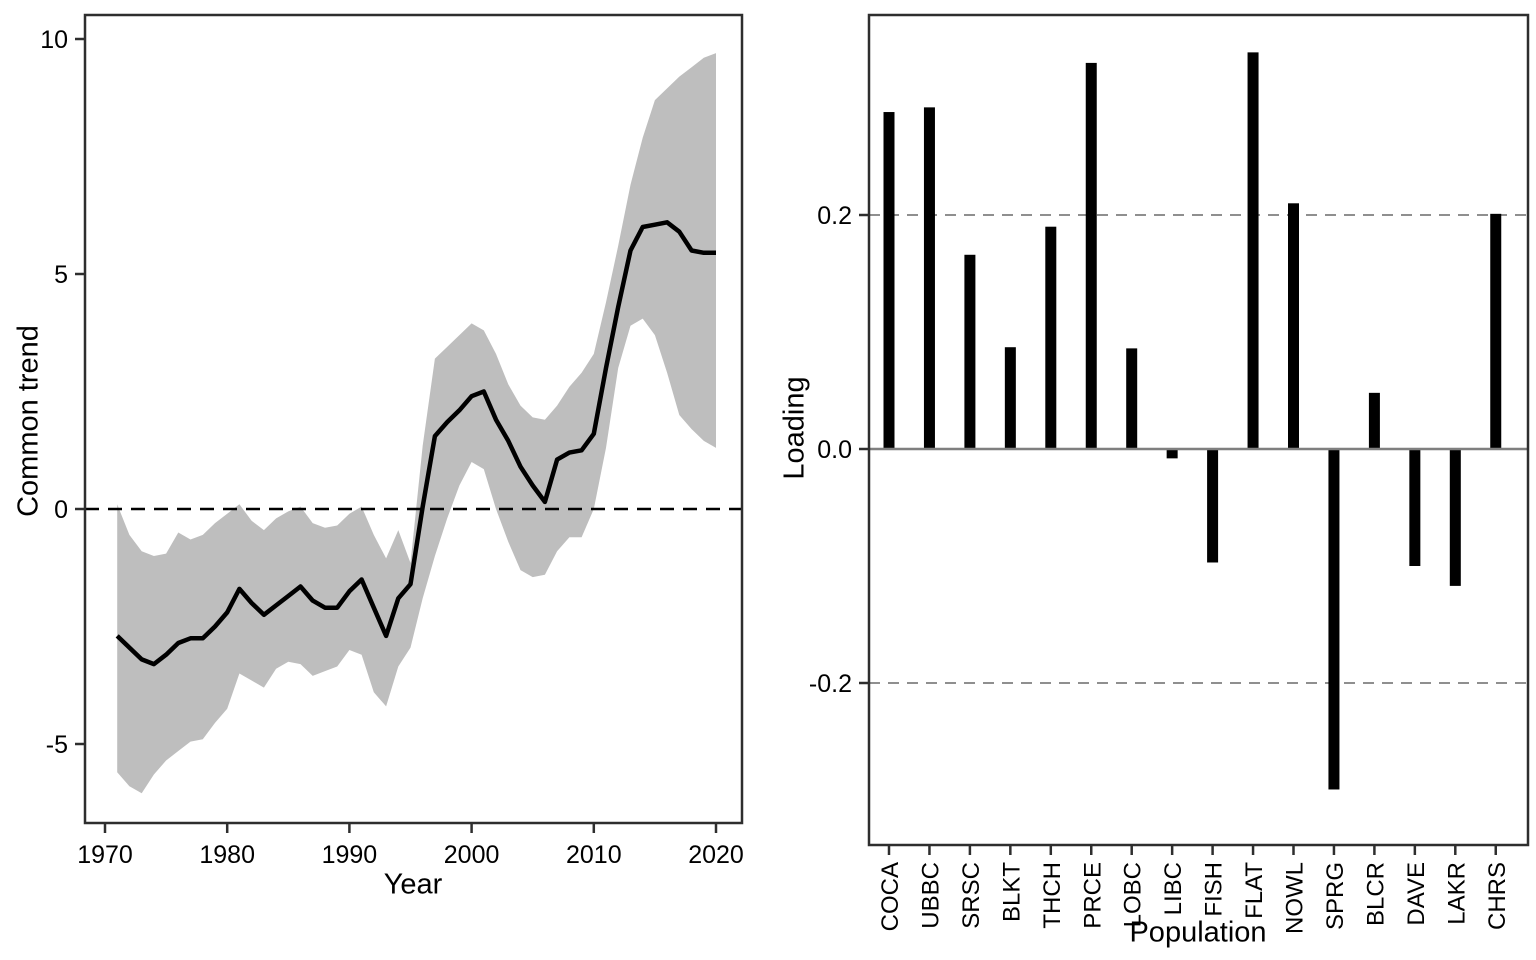 The width and height of the screenshot is (1536, 960). Describe the element at coordinates (350, 855) in the screenshot. I see `left-x-tick-label: 1990` at that location.